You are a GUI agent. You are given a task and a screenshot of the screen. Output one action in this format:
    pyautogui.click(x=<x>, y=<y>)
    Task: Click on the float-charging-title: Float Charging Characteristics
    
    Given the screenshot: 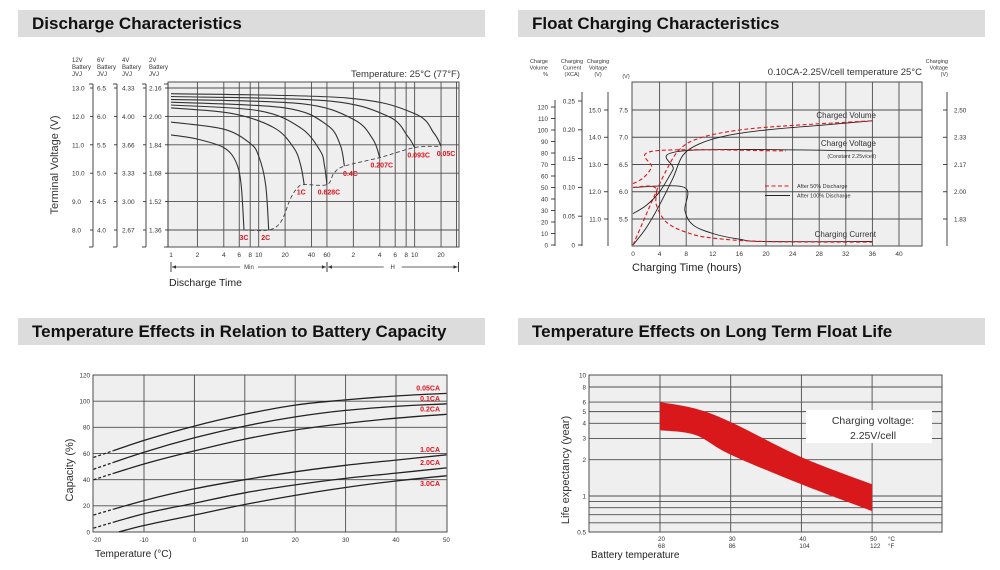 What is the action you would take?
    pyautogui.click(x=656, y=23)
    